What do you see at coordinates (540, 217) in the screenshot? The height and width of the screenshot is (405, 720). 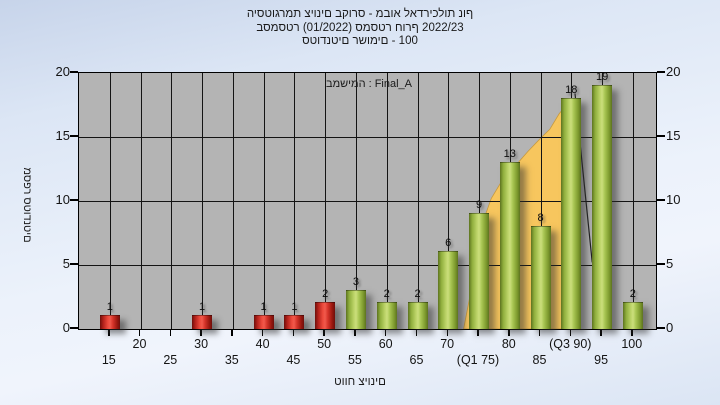 I see `bar-value-label: 8` at bounding box center [540, 217].